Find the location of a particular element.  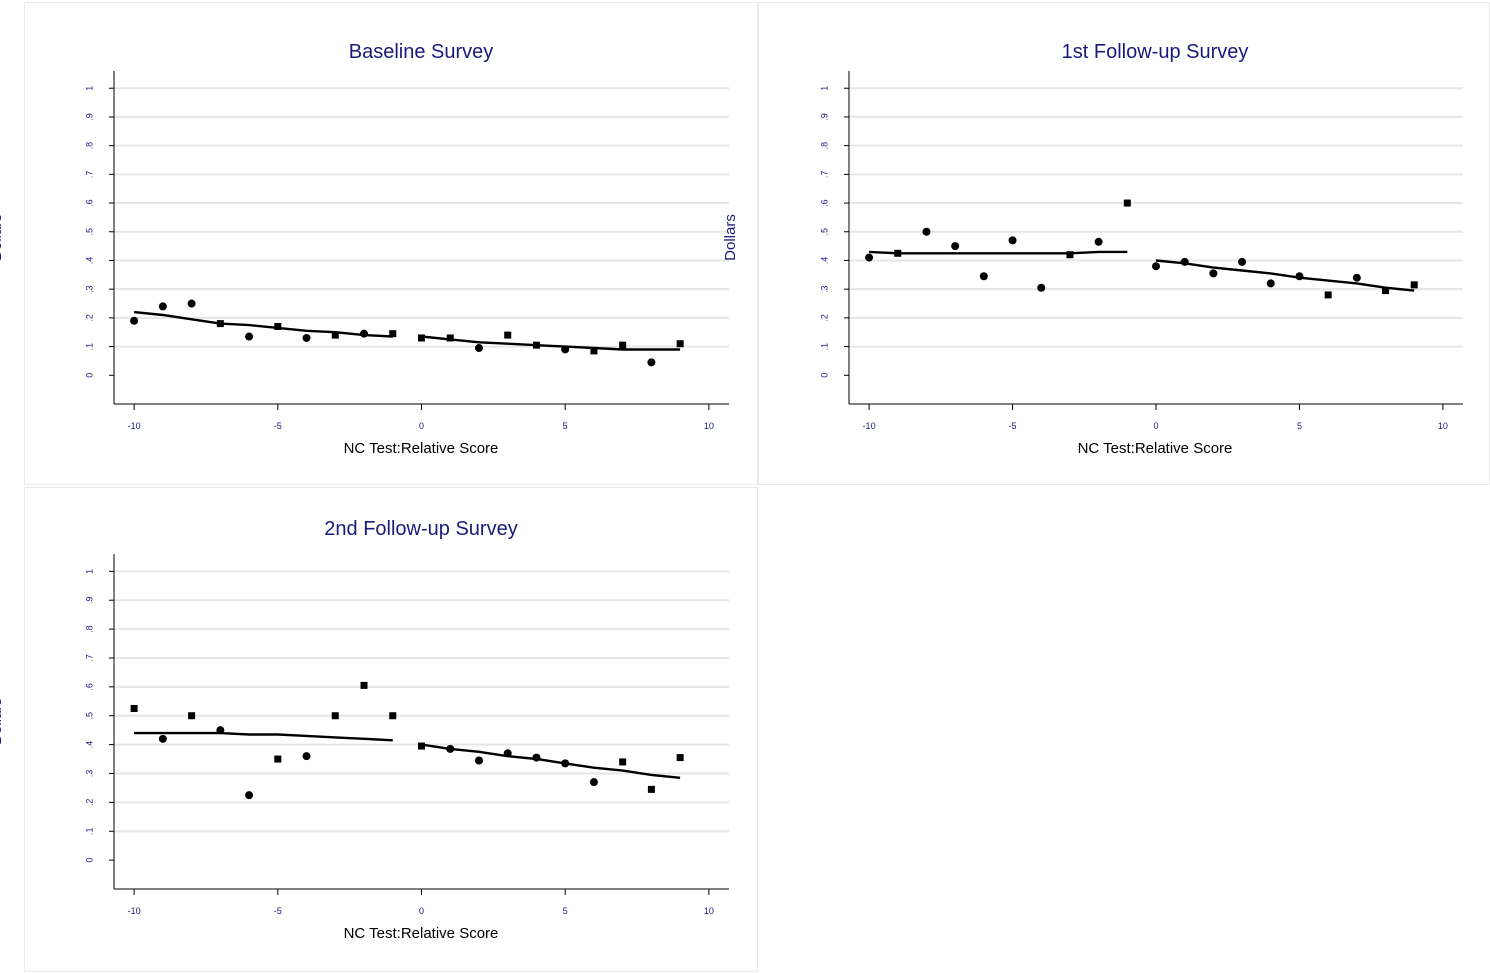

chart-title: 1st Follow-up Survey is located at coordinates (1155, 52).